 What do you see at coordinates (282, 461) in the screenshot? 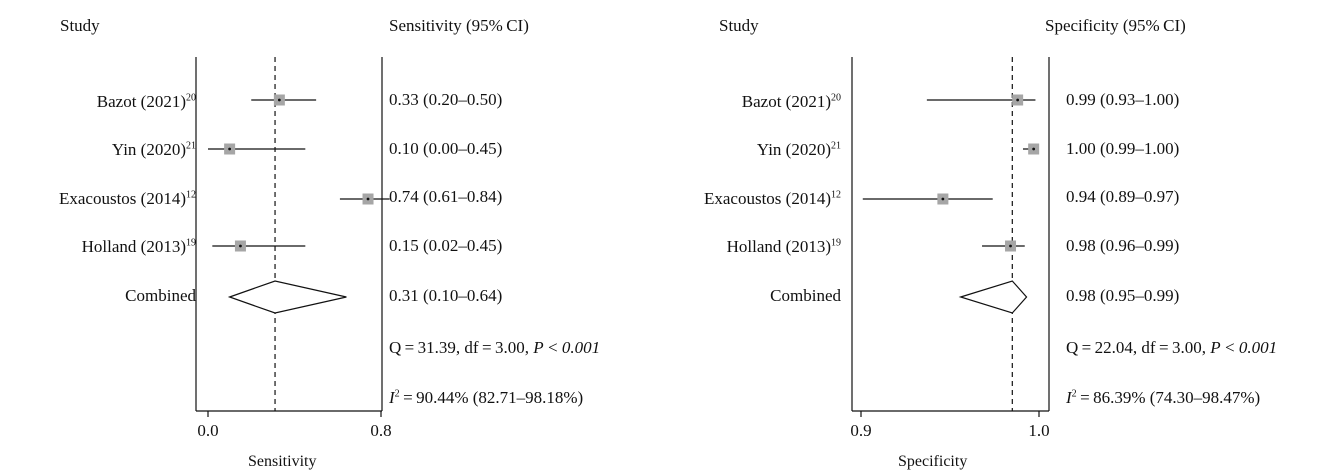
I see `x-axis-title: Sensitivity` at bounding box center [282, 461].